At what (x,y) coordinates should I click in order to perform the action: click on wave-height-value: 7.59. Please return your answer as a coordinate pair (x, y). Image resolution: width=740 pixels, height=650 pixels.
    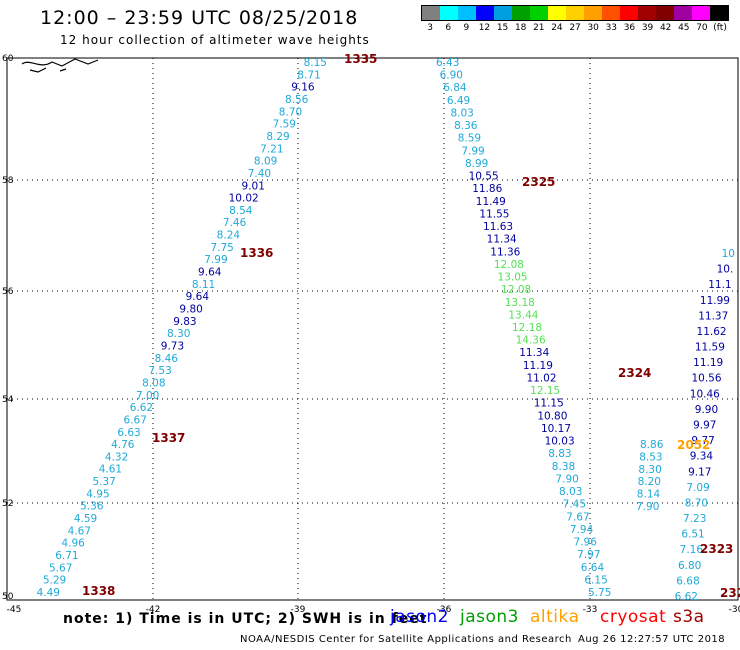
    Looking at the image, I should click on (284, 125).